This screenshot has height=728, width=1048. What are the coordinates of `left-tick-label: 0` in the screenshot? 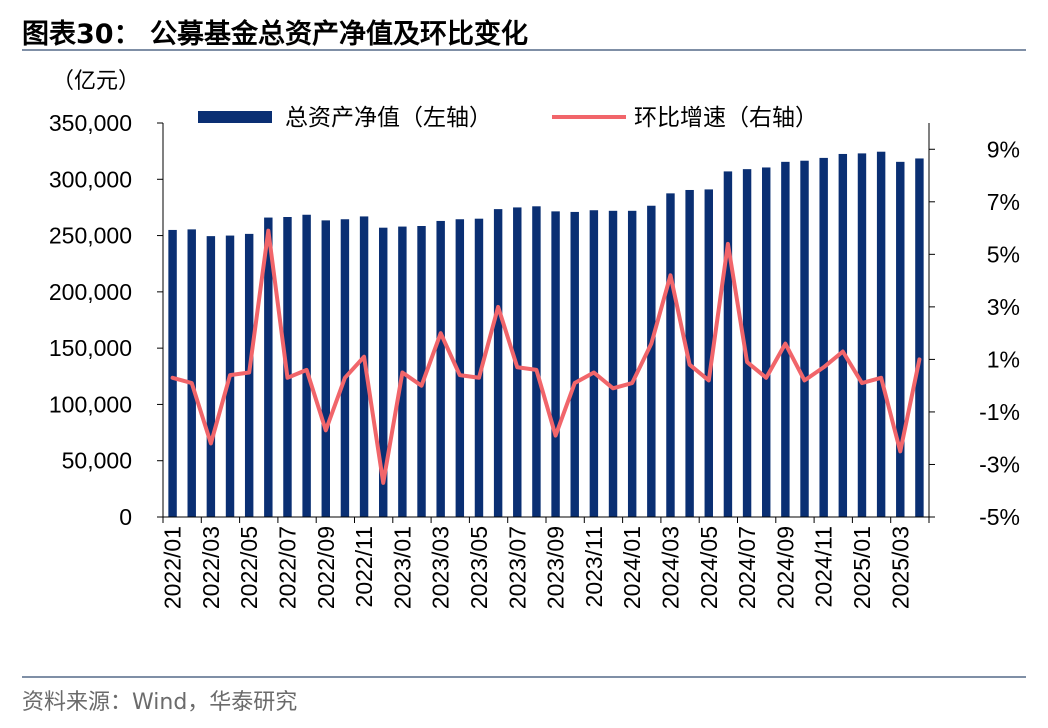 It's located at (125, 517).